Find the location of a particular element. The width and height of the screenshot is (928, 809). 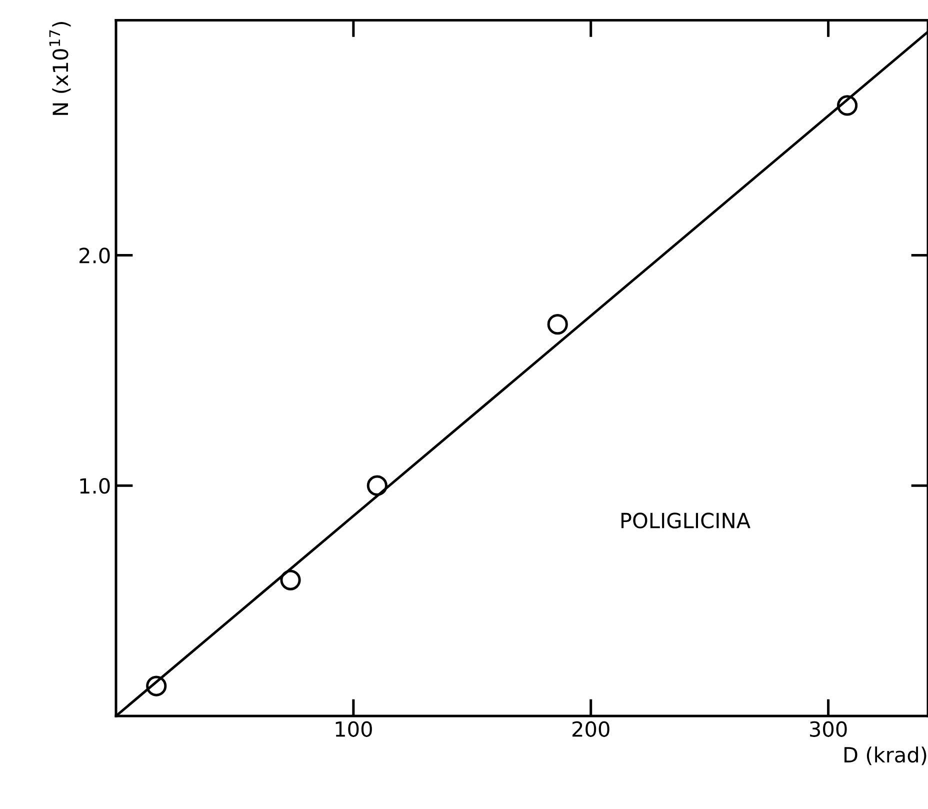

x-tick-label: 100 is located at coordinates (354, 729).